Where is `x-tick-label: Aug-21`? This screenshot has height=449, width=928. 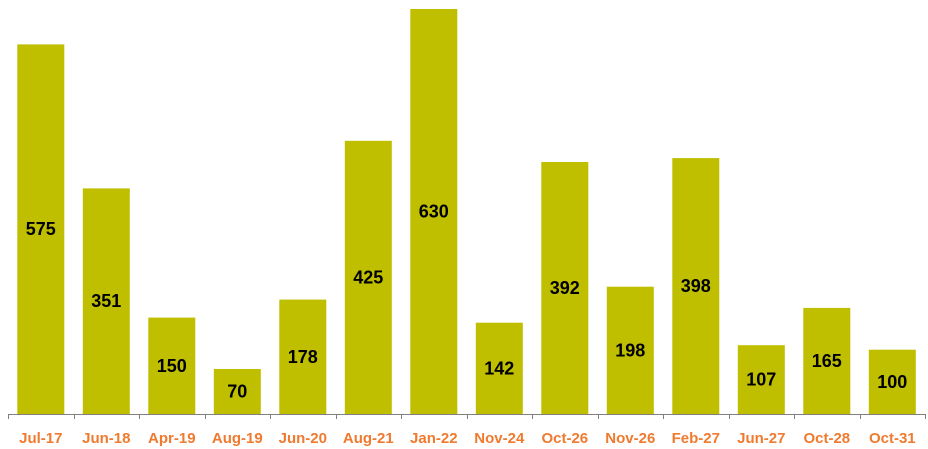 x-tick-label: Aug-21 is located at coordinates (368, 438).